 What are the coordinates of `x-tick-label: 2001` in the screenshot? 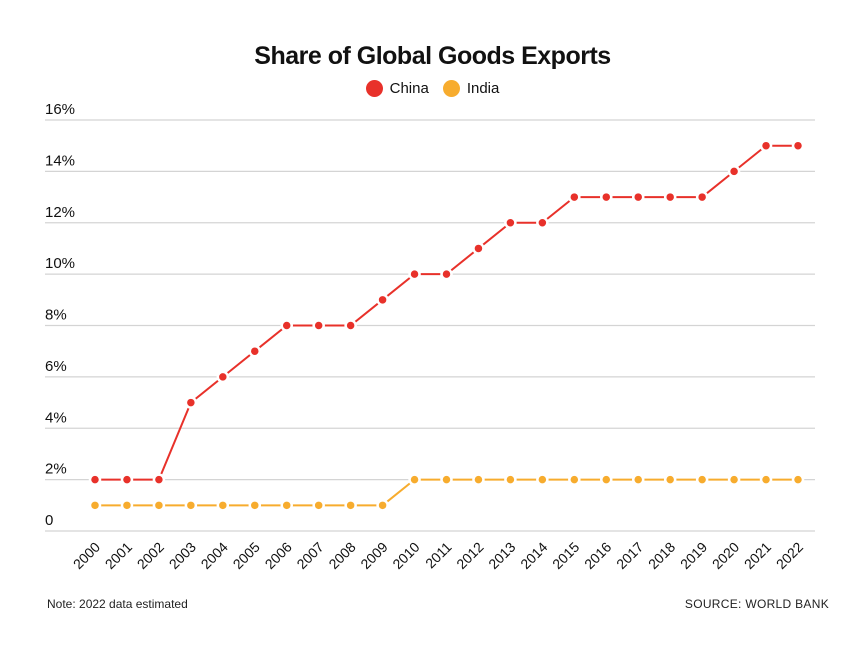 It's located at (118, 555).